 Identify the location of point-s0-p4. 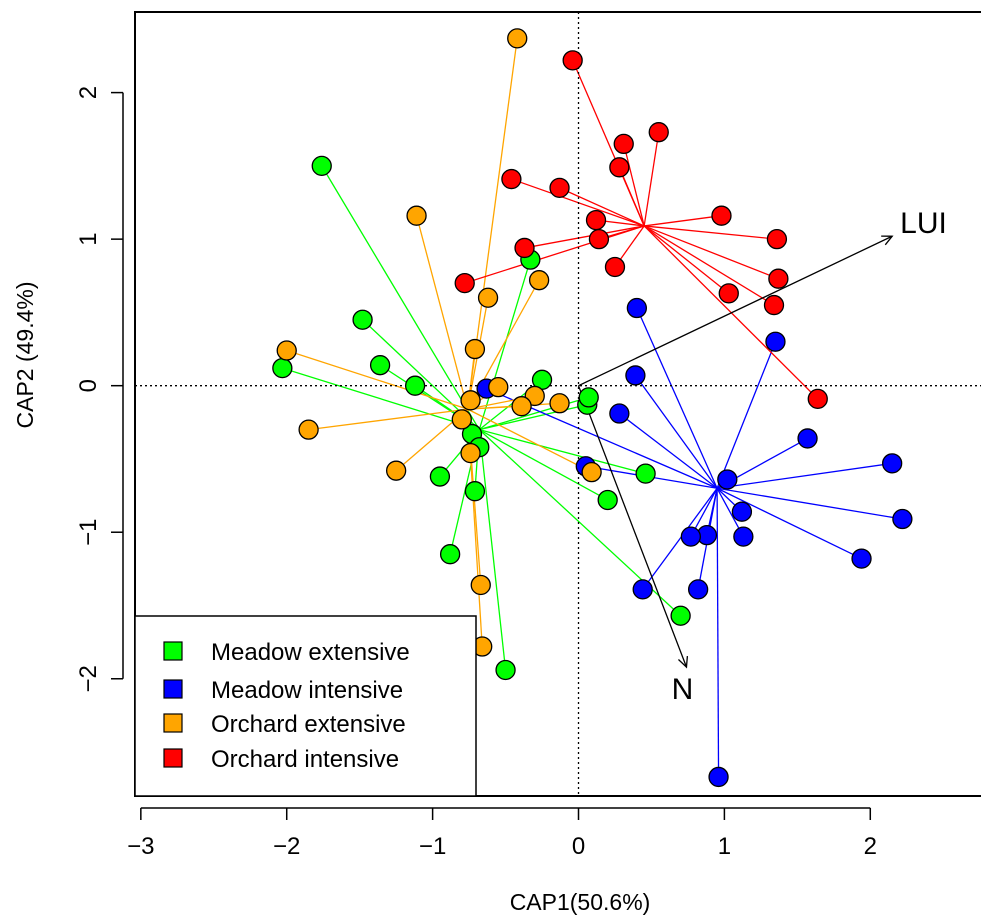
(415, 385).